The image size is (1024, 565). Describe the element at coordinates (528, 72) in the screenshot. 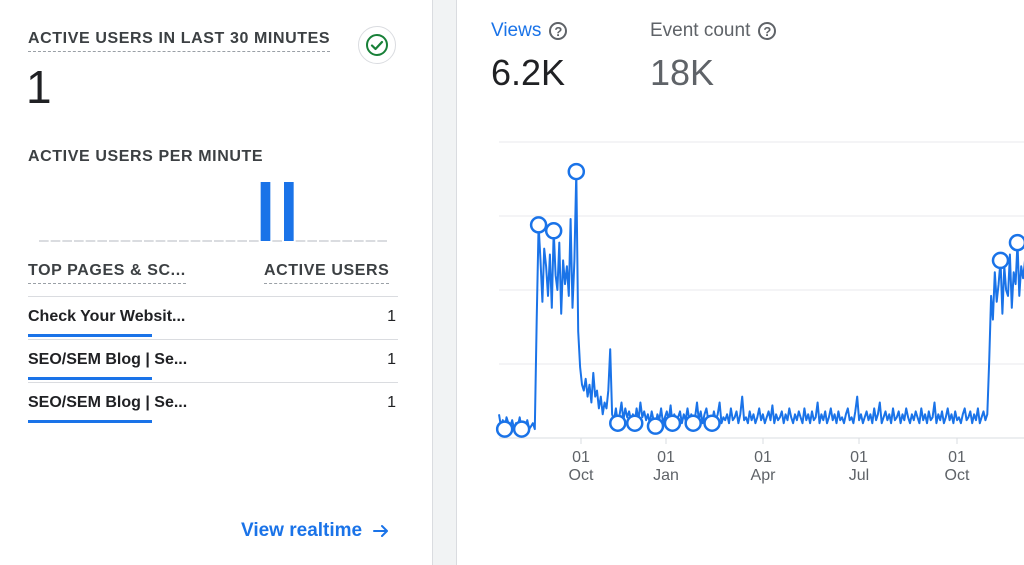

I see `views-value: 6.2K` at that location.